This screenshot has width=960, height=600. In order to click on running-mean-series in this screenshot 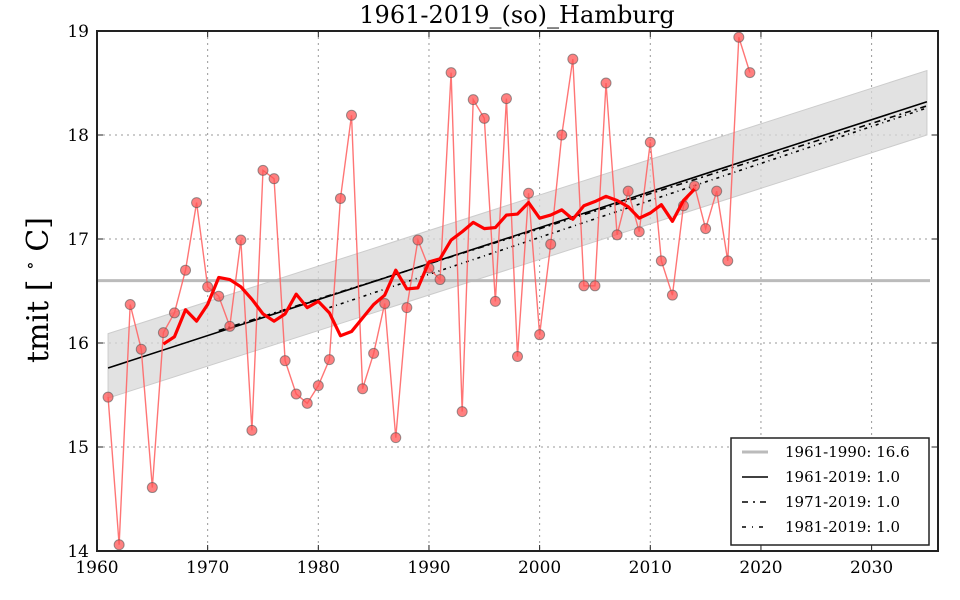, I will do `click(429, 266)`.